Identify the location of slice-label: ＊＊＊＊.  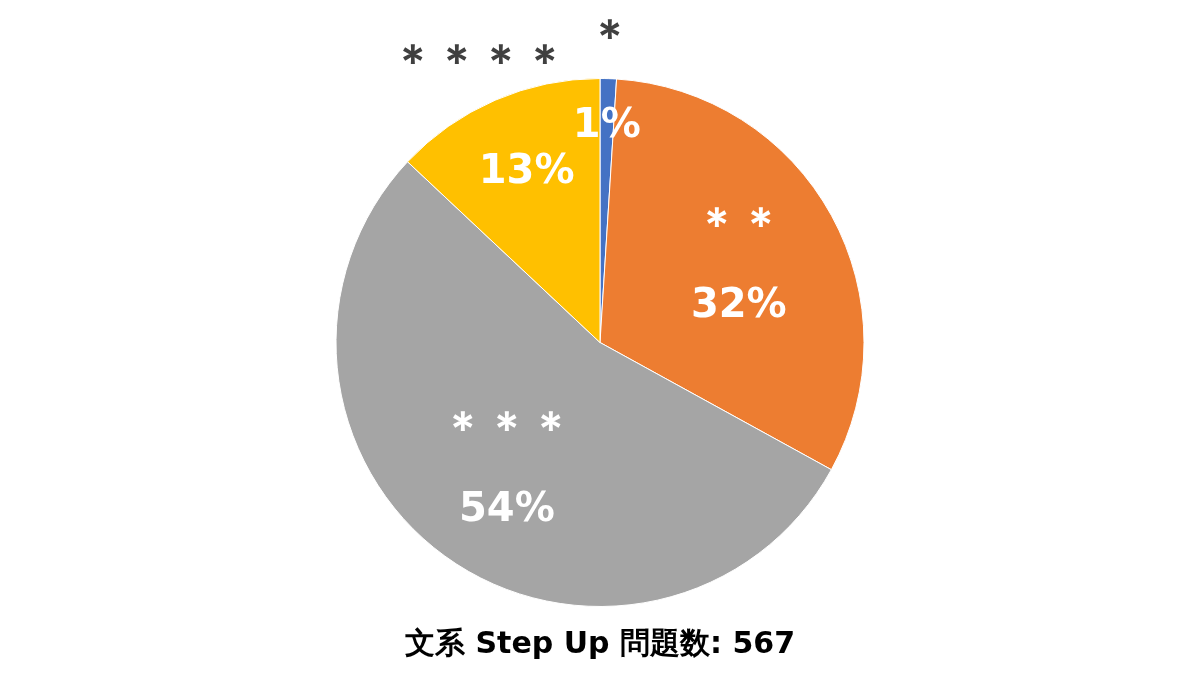
(479, 59).